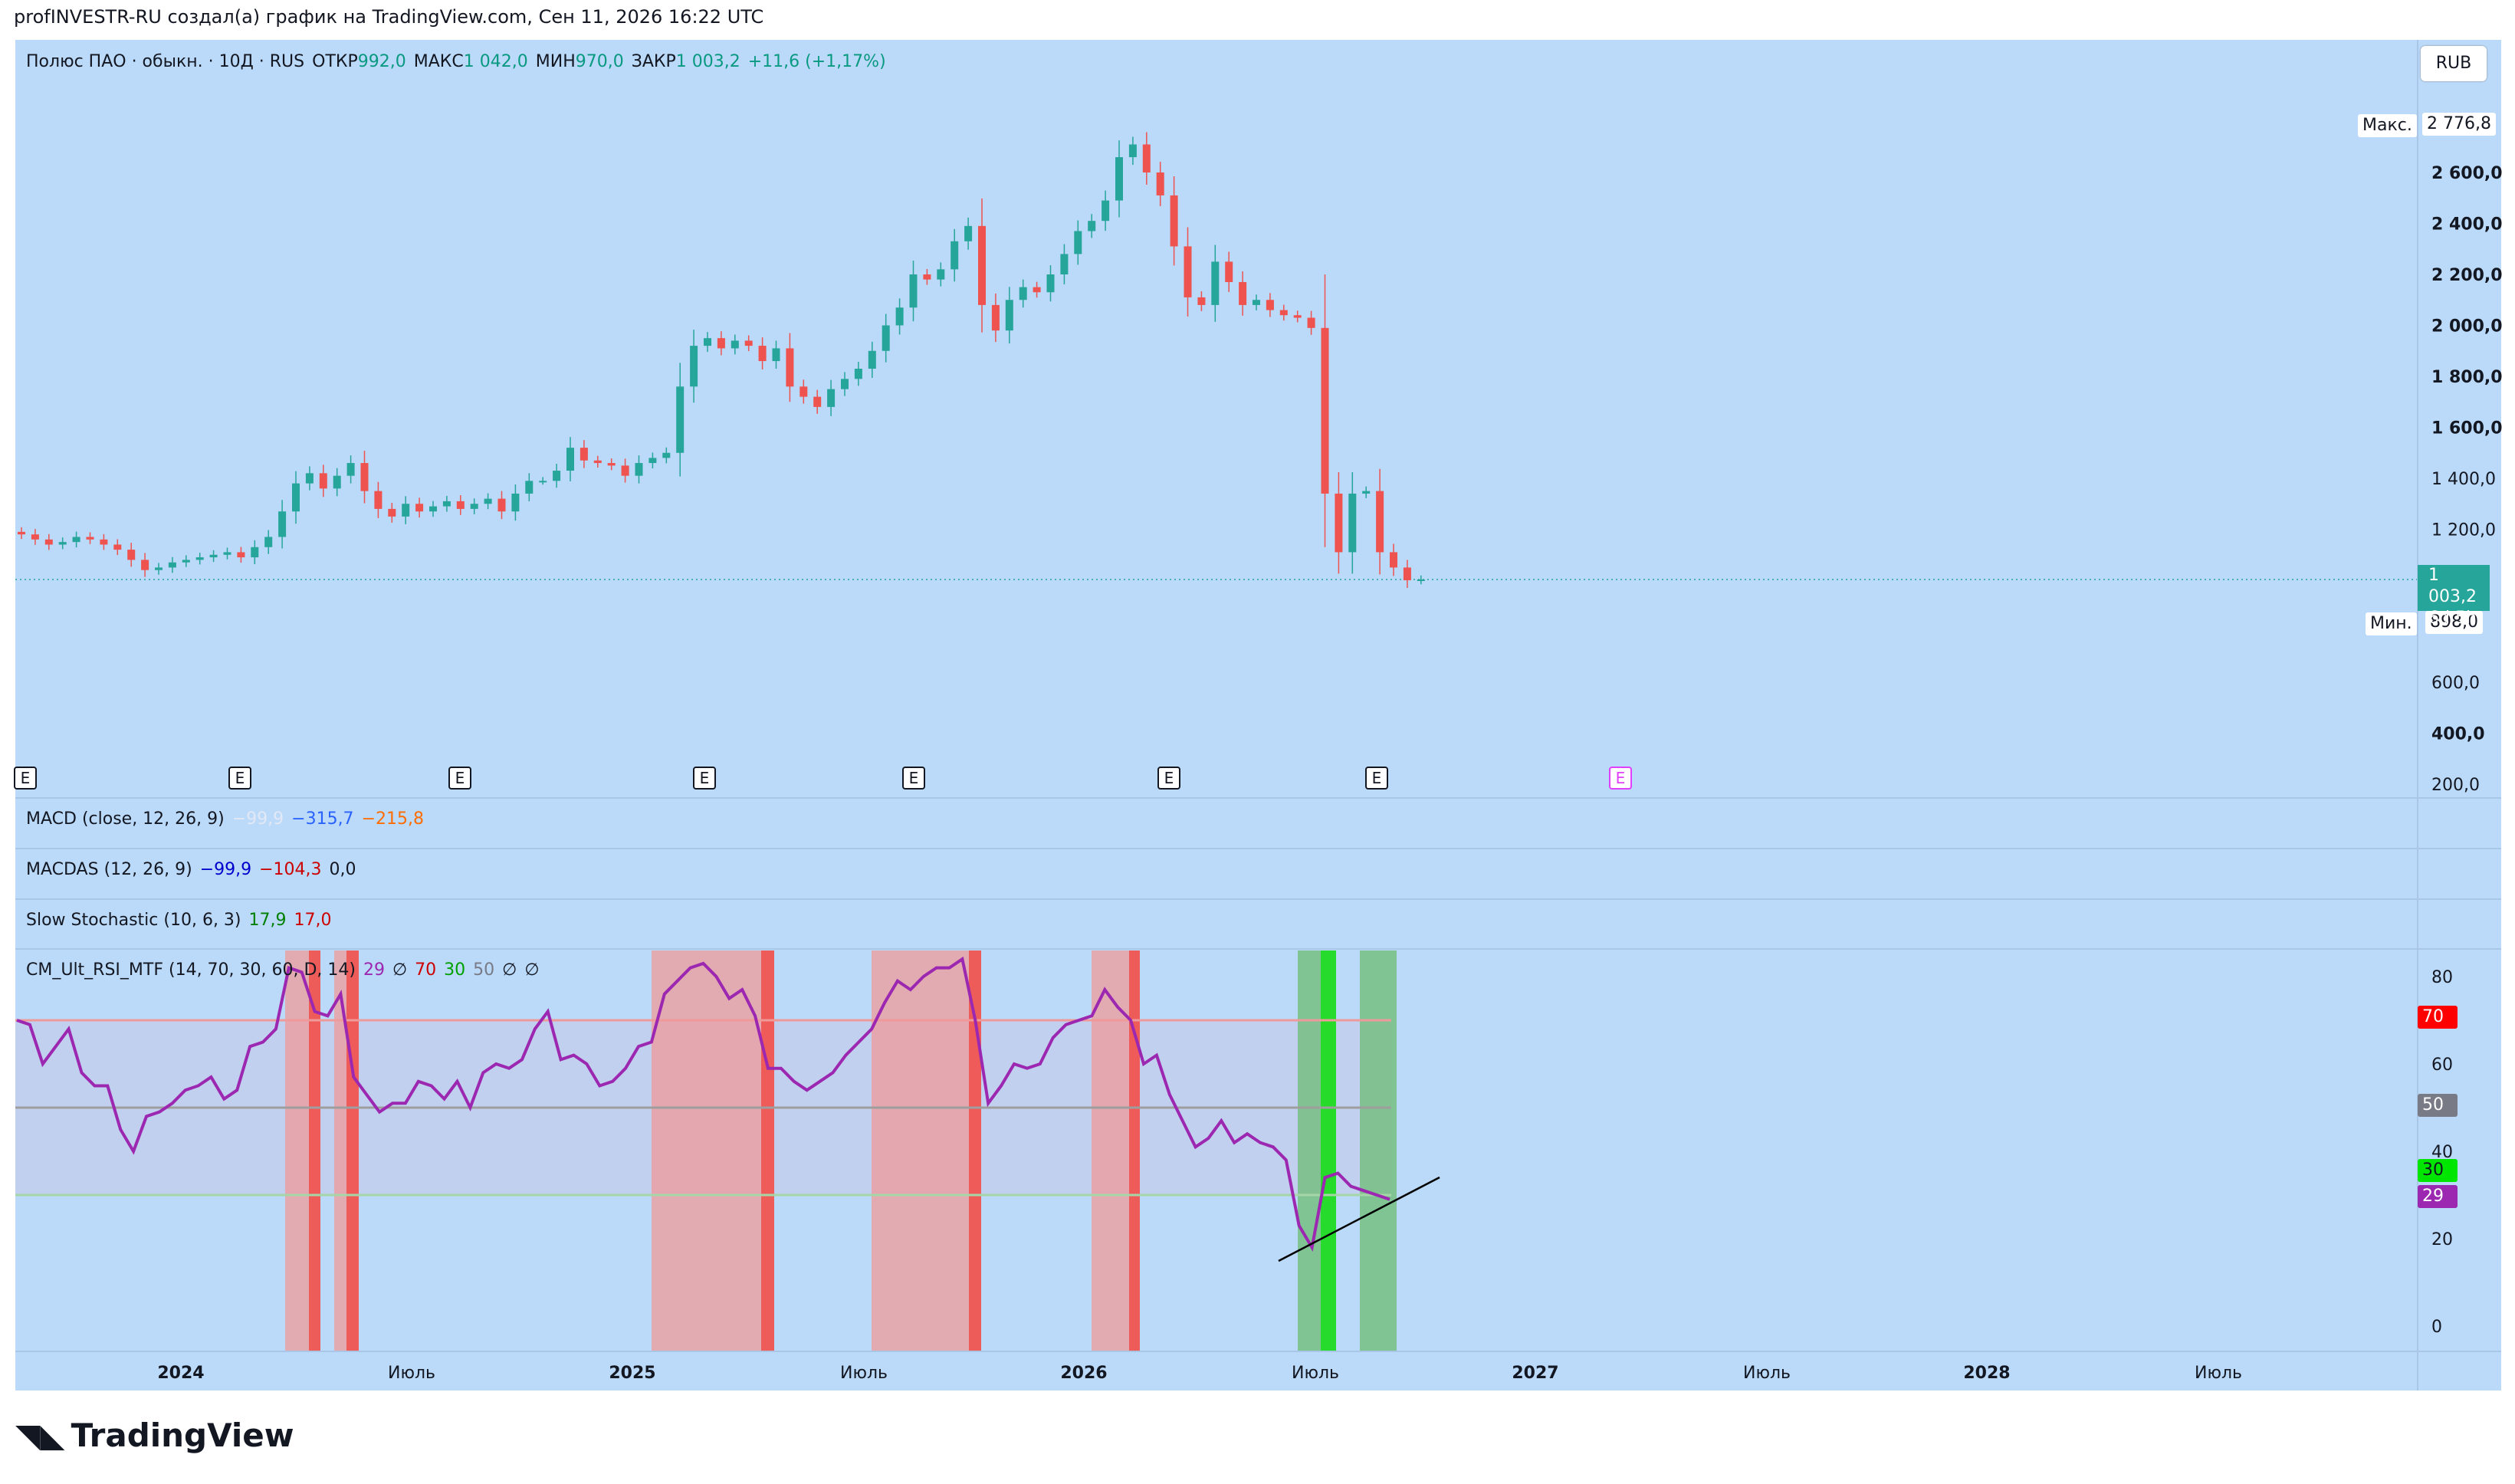 This screenshot has height=1484, width=2515. What do you see at coordinates (257, 819) in the screenshot?
I see `macd-hist: −99,9` at bounding box center [257, 819].